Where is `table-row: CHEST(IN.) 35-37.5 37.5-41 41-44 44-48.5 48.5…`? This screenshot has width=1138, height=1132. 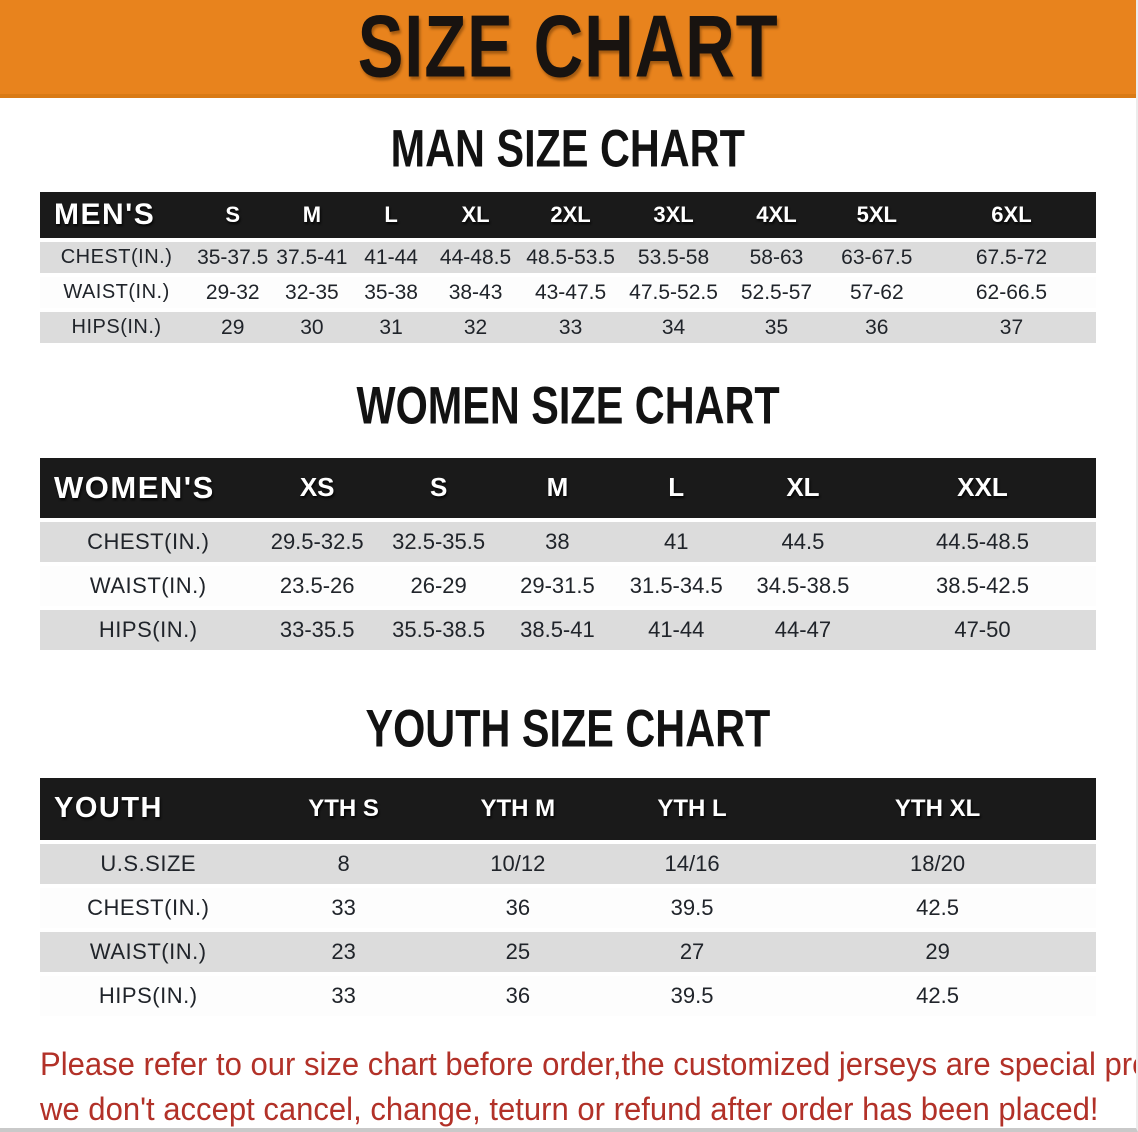
table-row: CHEST(IN.) 35-37.5 37.5-41 41-44 44-48.5 48.5… is located at coordinates (568, 258).